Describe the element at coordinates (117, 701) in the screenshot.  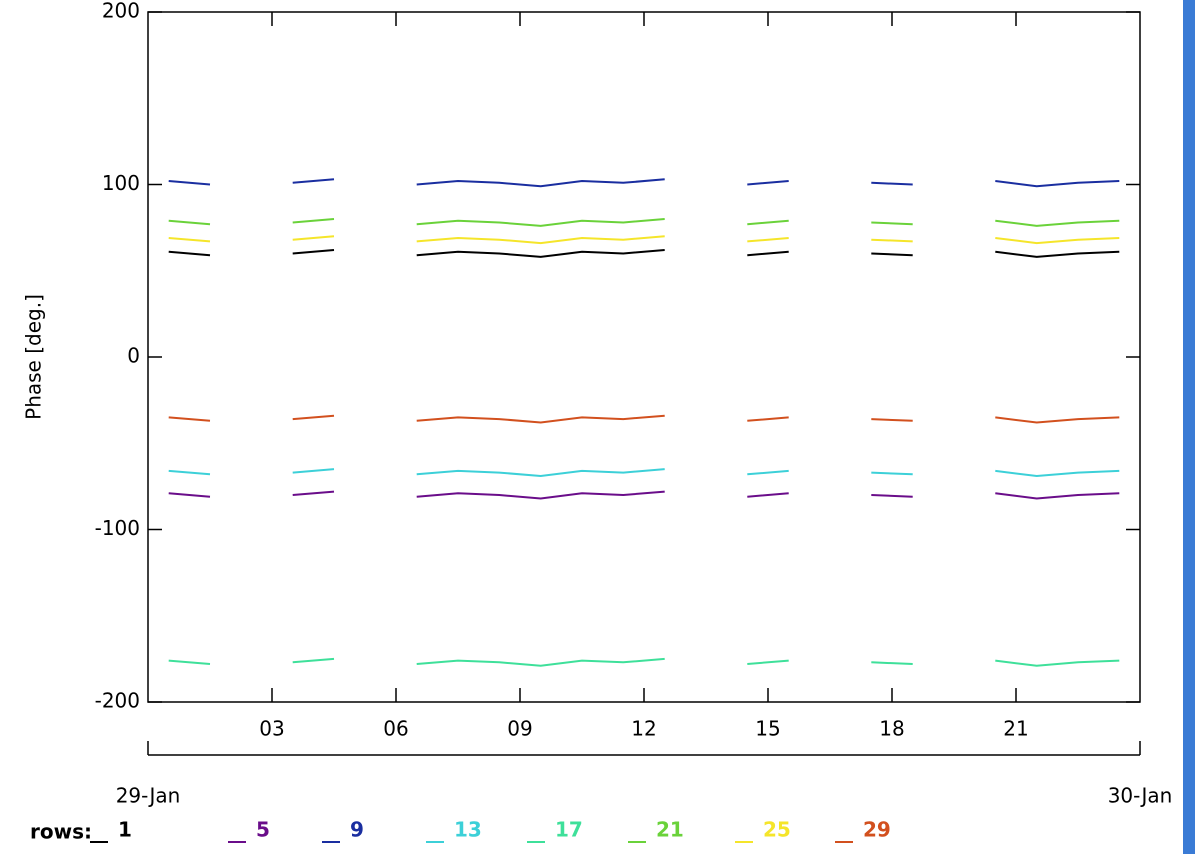
I see `y-tick-label: -200` at that location.